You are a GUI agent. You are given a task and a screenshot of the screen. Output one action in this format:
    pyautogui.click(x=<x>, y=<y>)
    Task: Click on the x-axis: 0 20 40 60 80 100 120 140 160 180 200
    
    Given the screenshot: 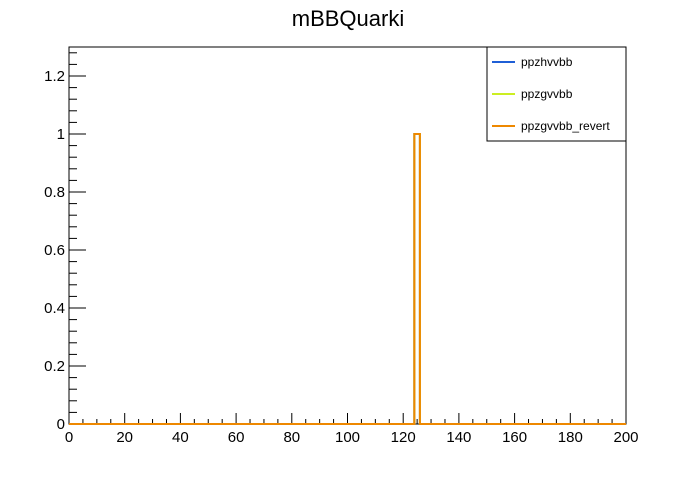 What is the action you would take?
    pyautogui.click(x=352, y=429)
    